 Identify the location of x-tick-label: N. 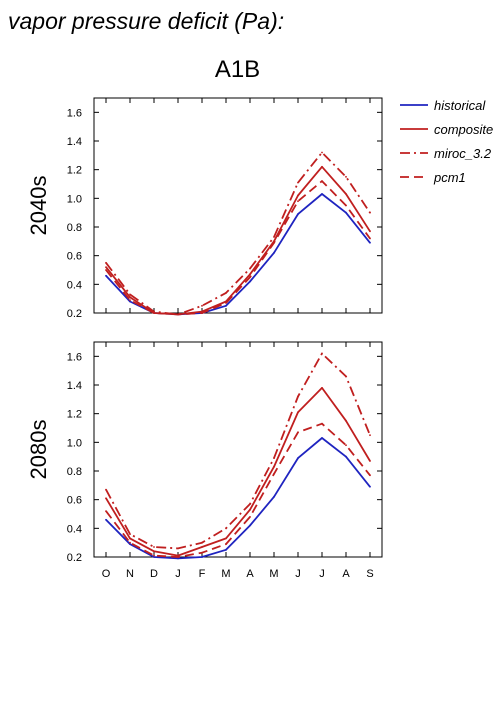
(130, 574).